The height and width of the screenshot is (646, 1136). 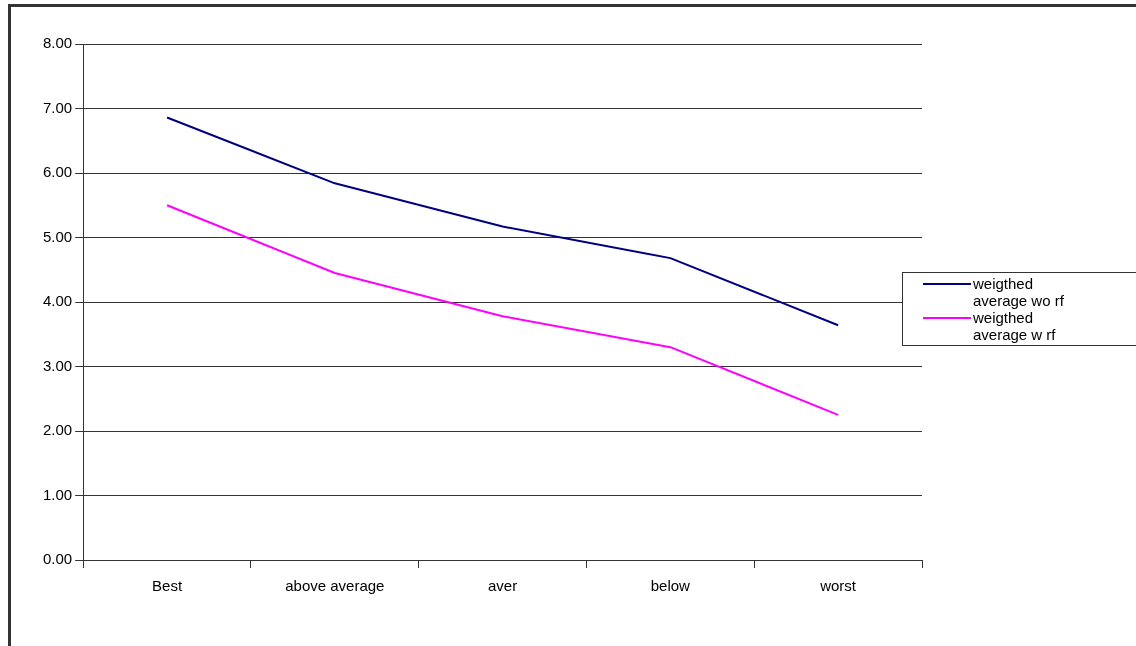 What do you see at coordinates (838, 586) in the screenshot?
I see `x-tick-label: worst` at bounding box center [838, 586].